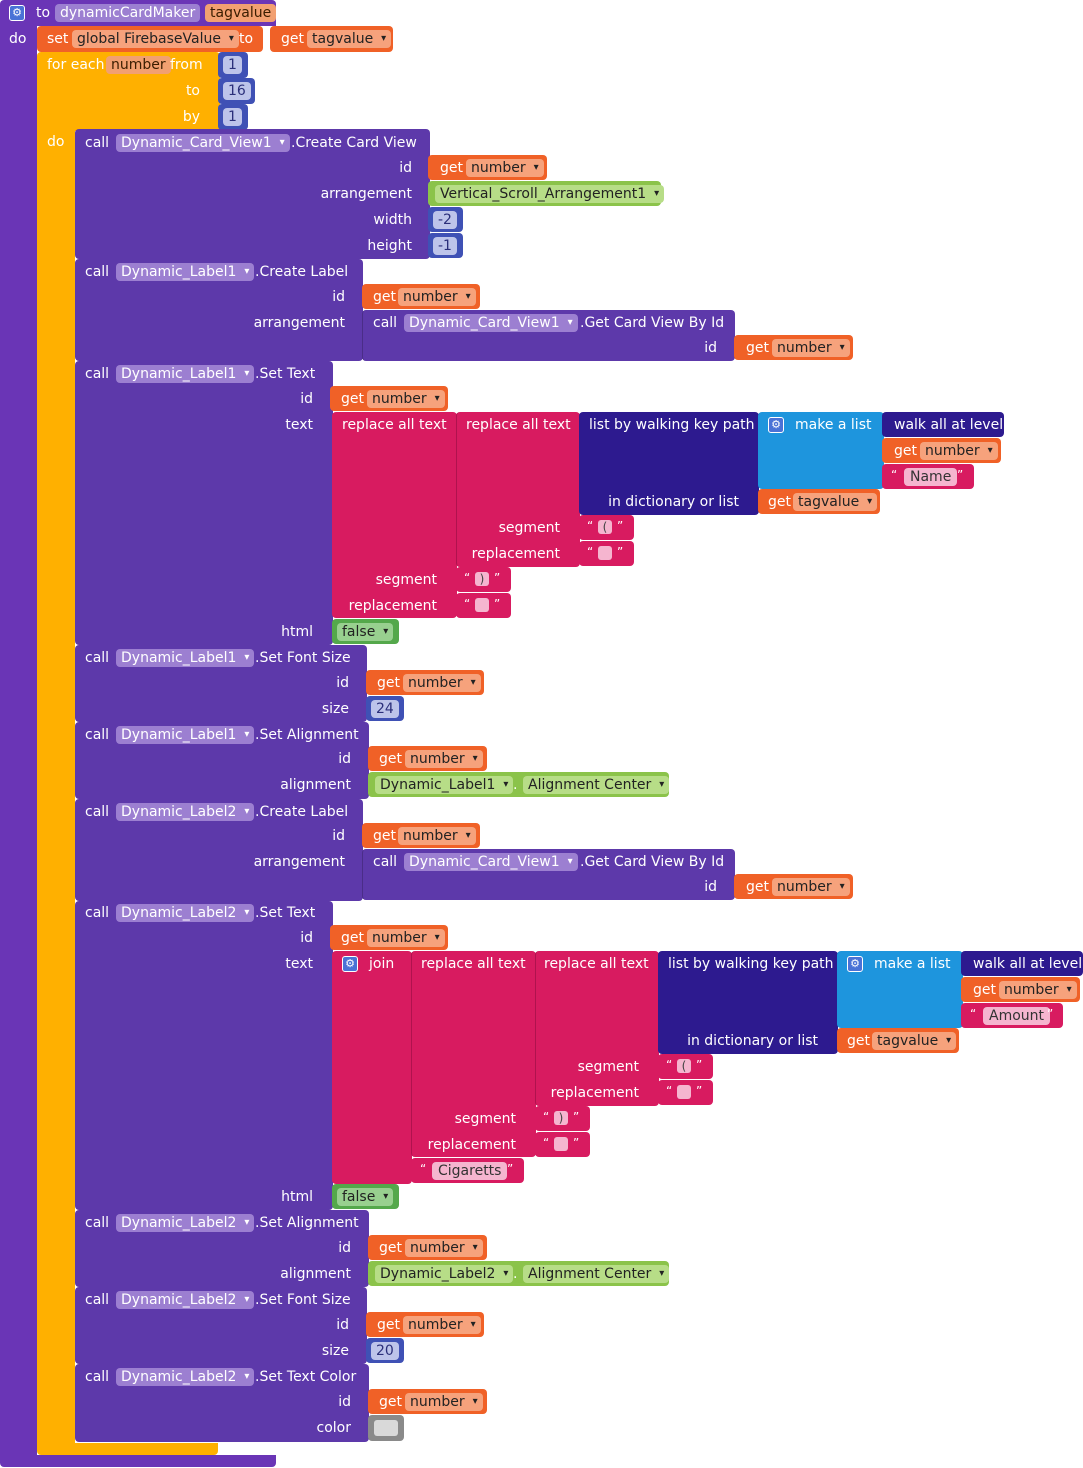 This screenshot has width=1083, height=1468. I want to click on for-each-var: number, so click(138, 65).